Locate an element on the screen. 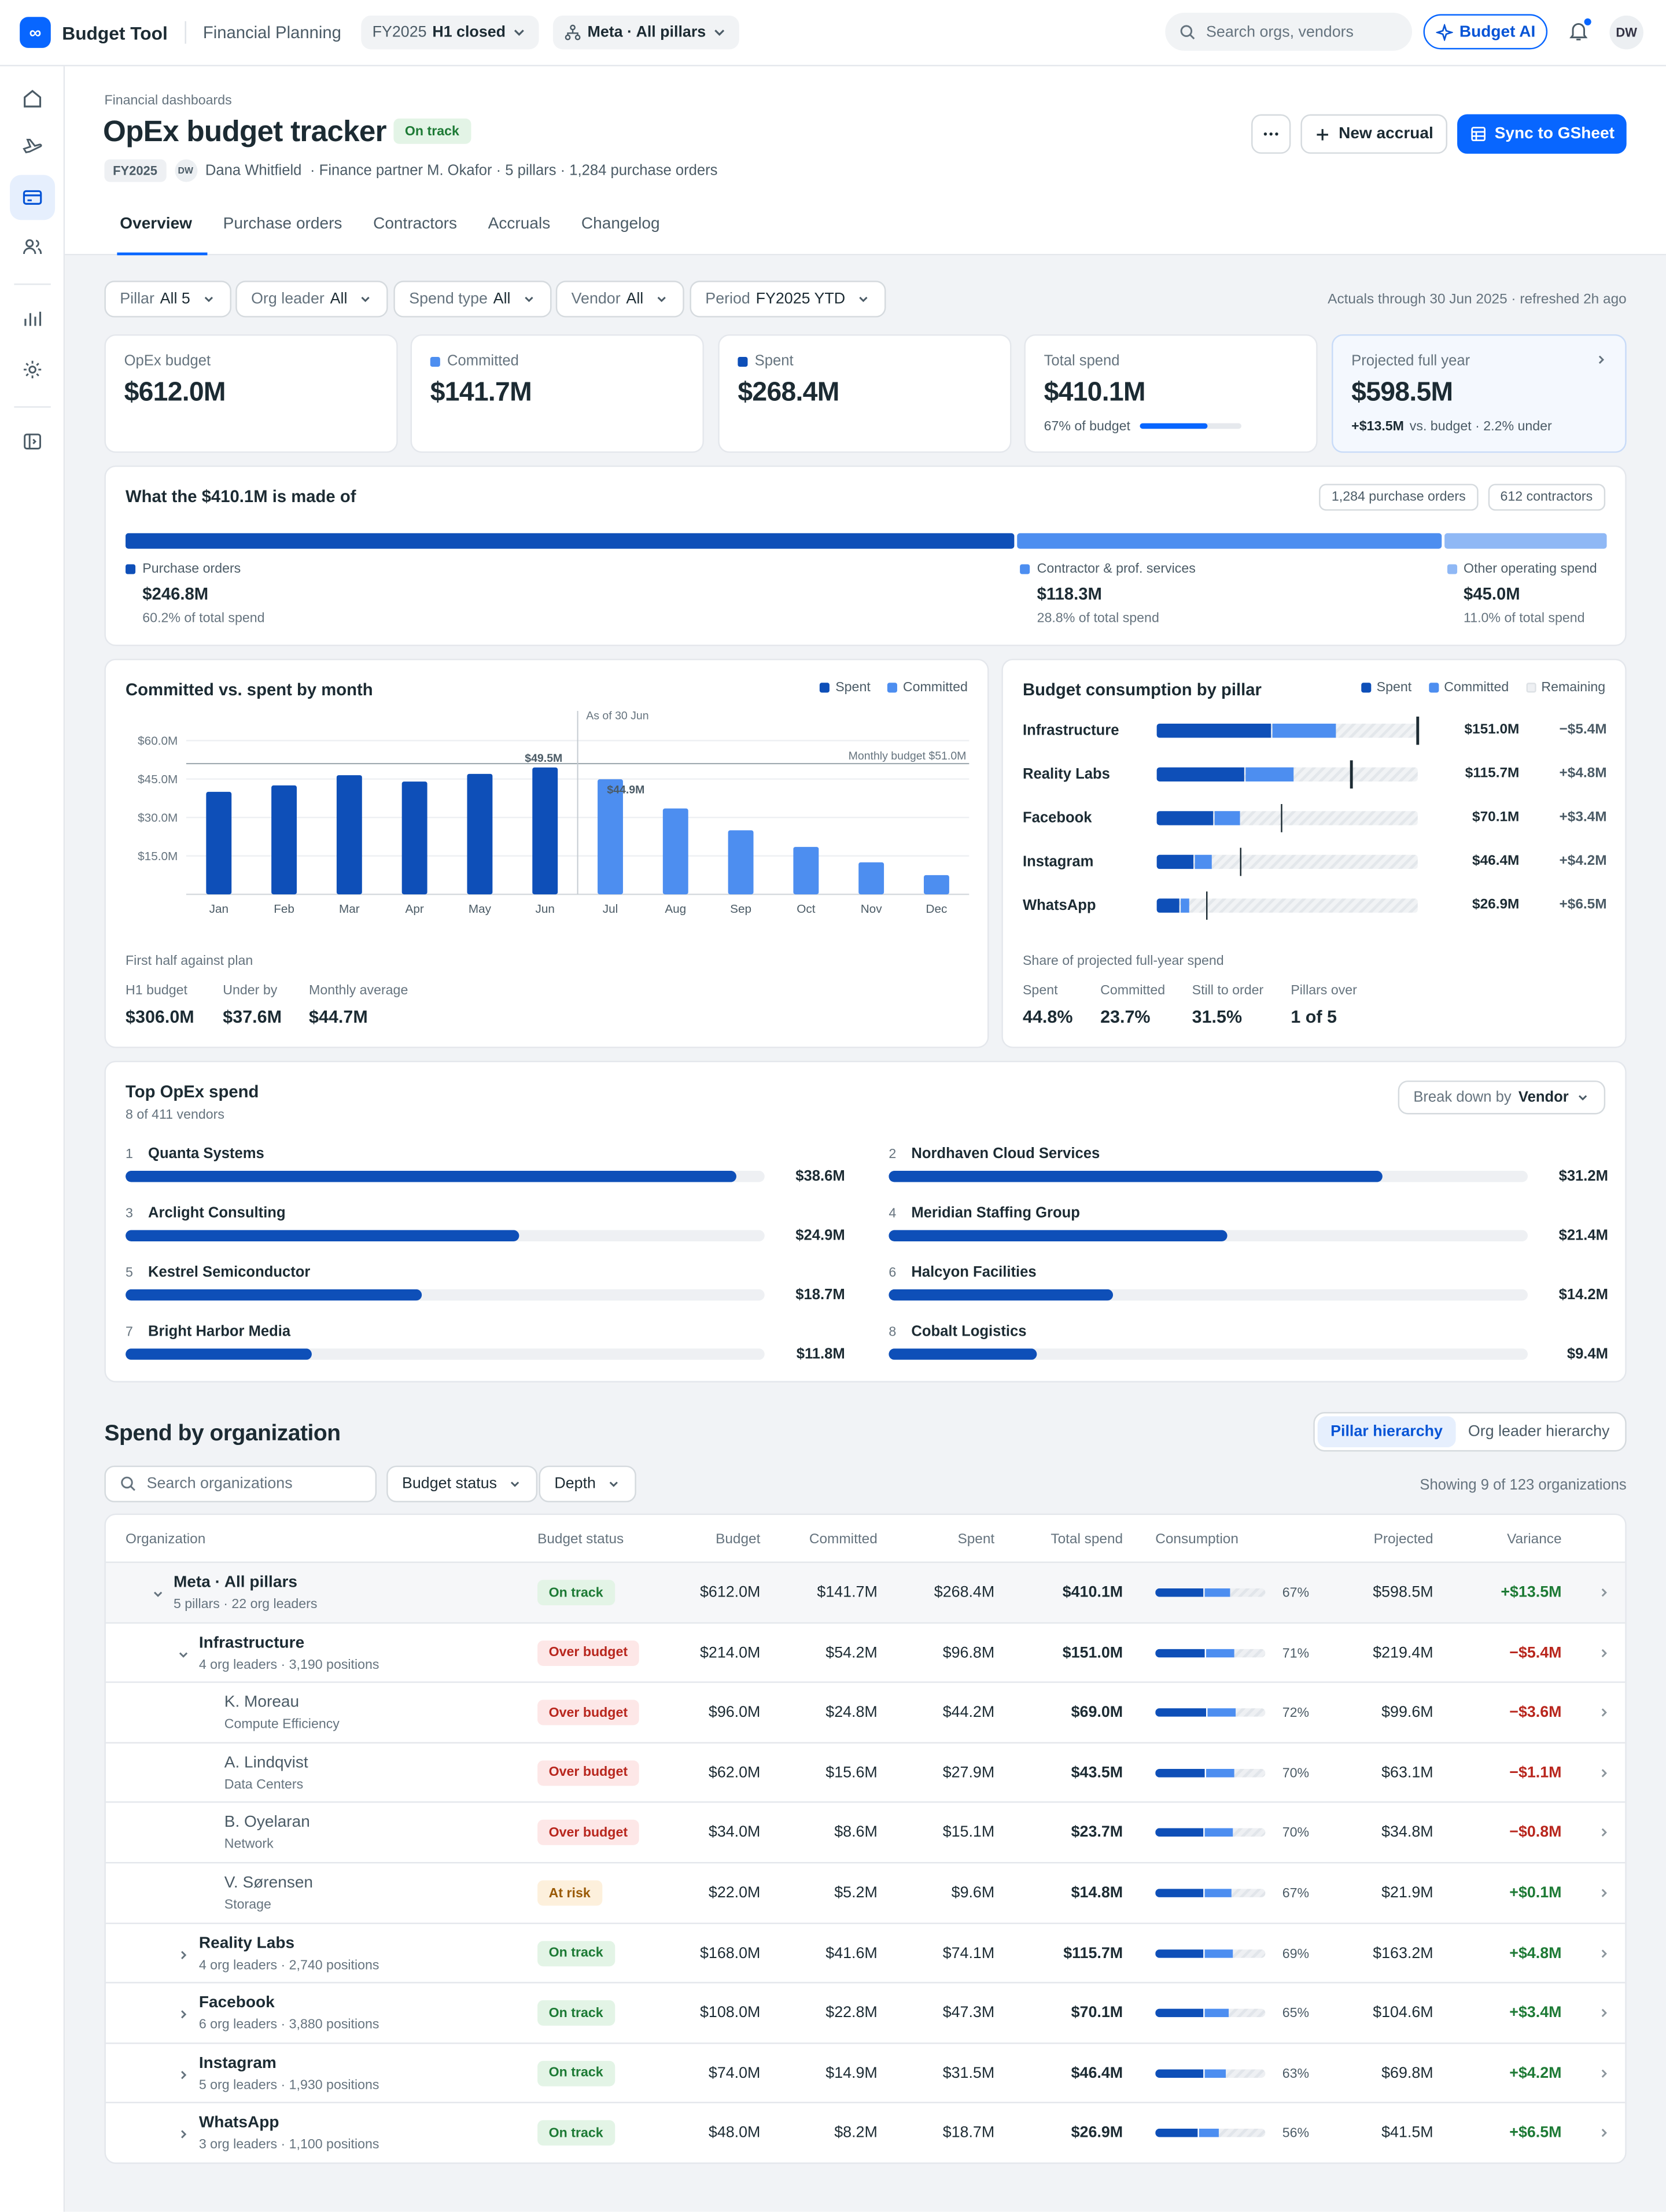 The width and height of the screenshot is (1666, 2212). column-header: Organization is located at coordinates (166, 1540).